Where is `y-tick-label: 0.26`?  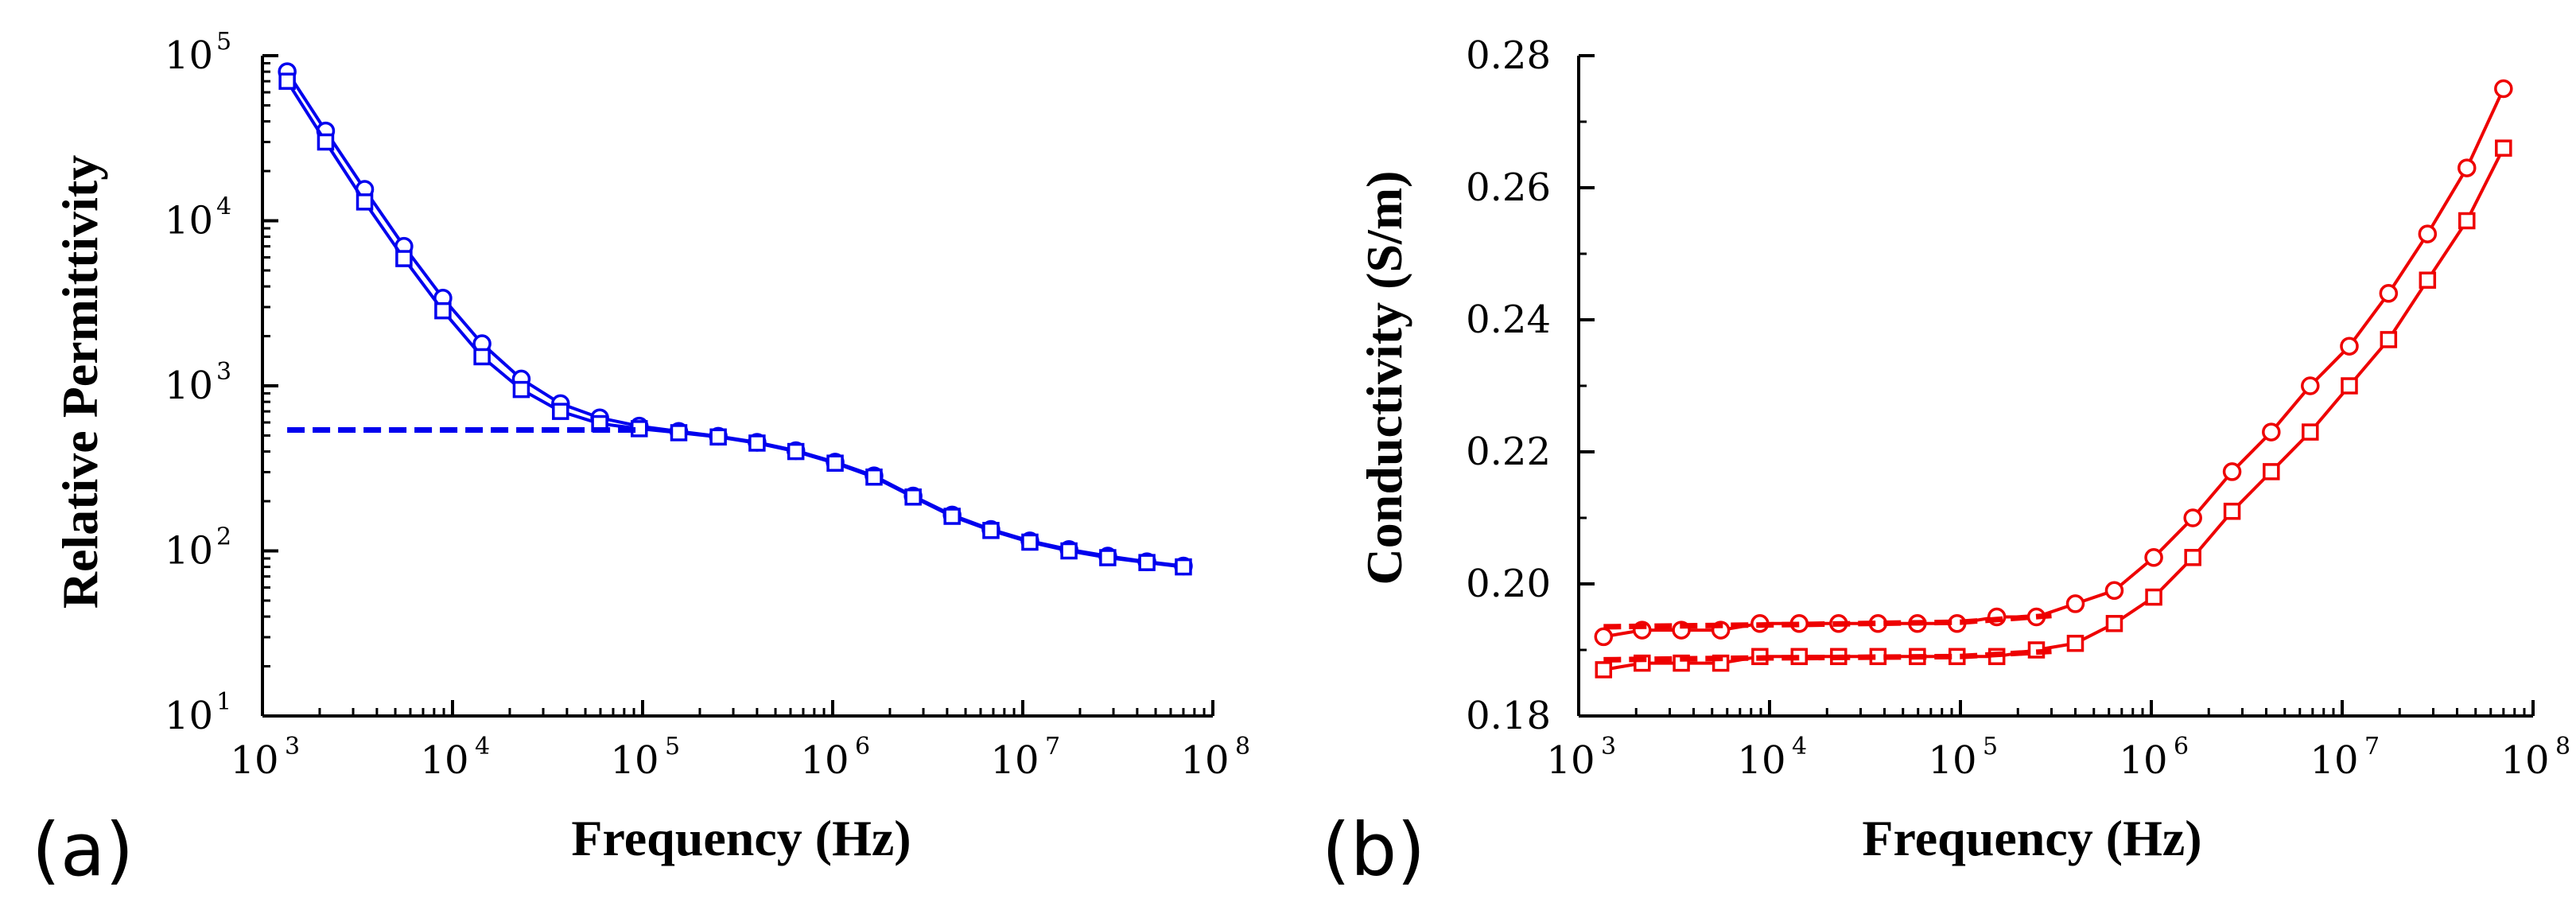
y-tick-label: 0.26 is located at coordinates (1508, 188).